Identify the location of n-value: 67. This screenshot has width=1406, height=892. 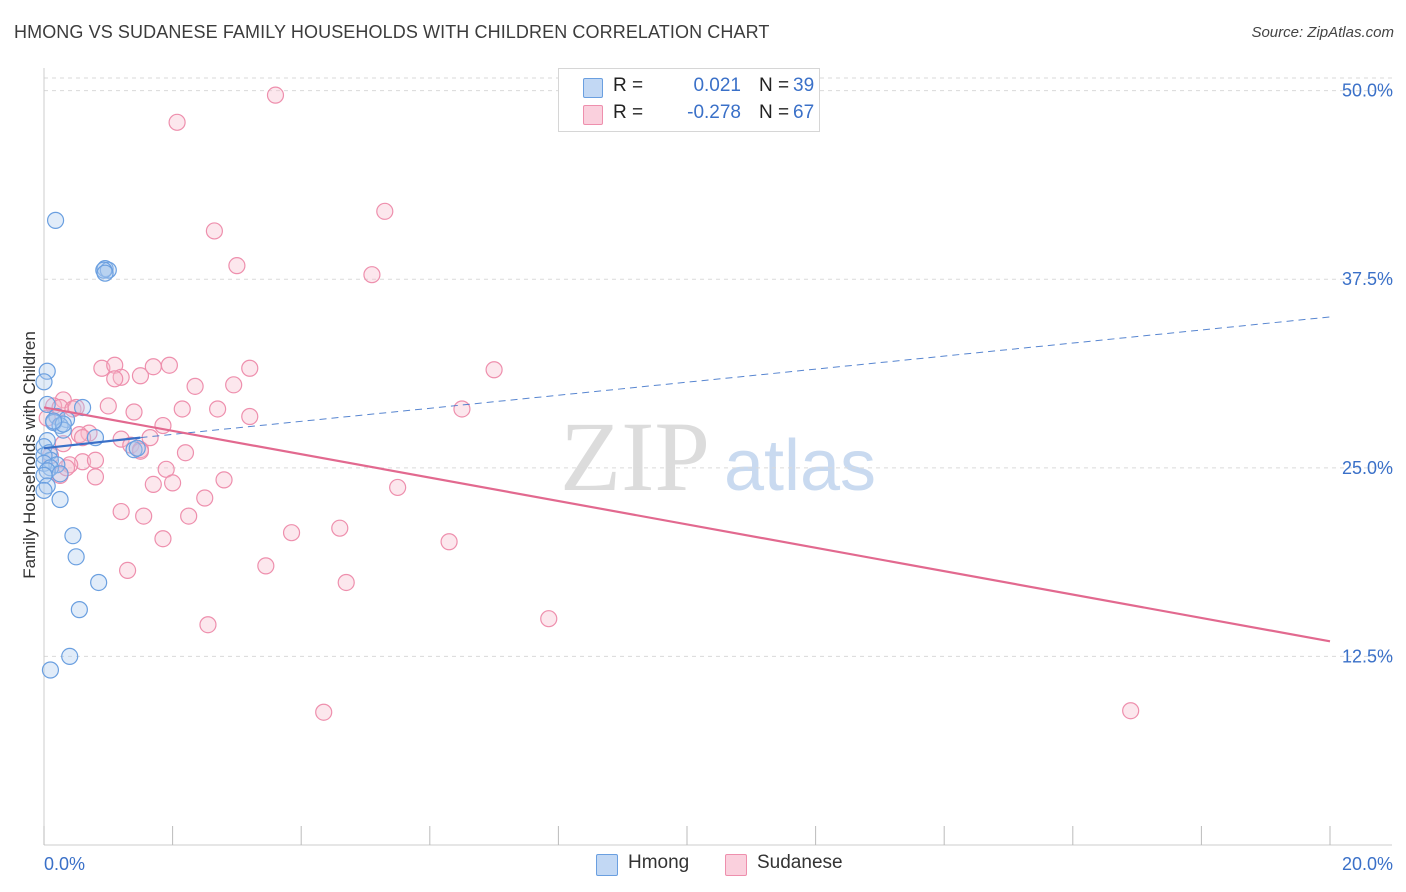
(804, 112).